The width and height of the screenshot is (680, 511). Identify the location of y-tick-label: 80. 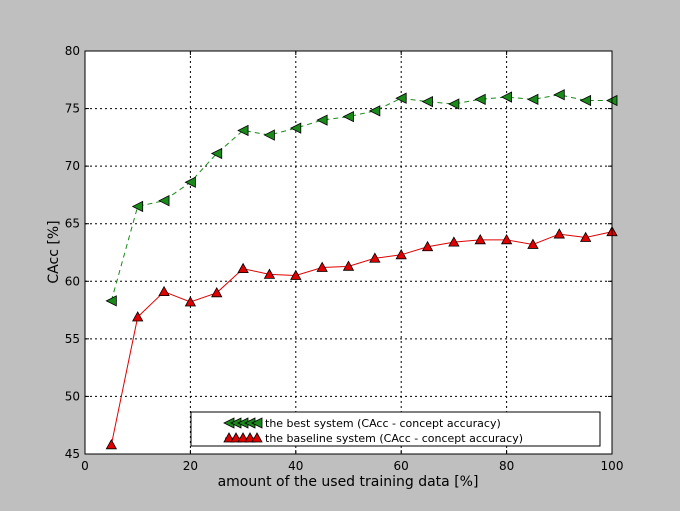
(72, 51).